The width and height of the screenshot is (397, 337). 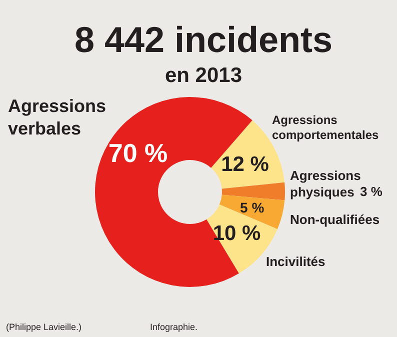 What do you see at coordinates (44, 327) in the screenshot?
I see `text: (Philippe Lavieille.)` at bounding box center [44, 327].